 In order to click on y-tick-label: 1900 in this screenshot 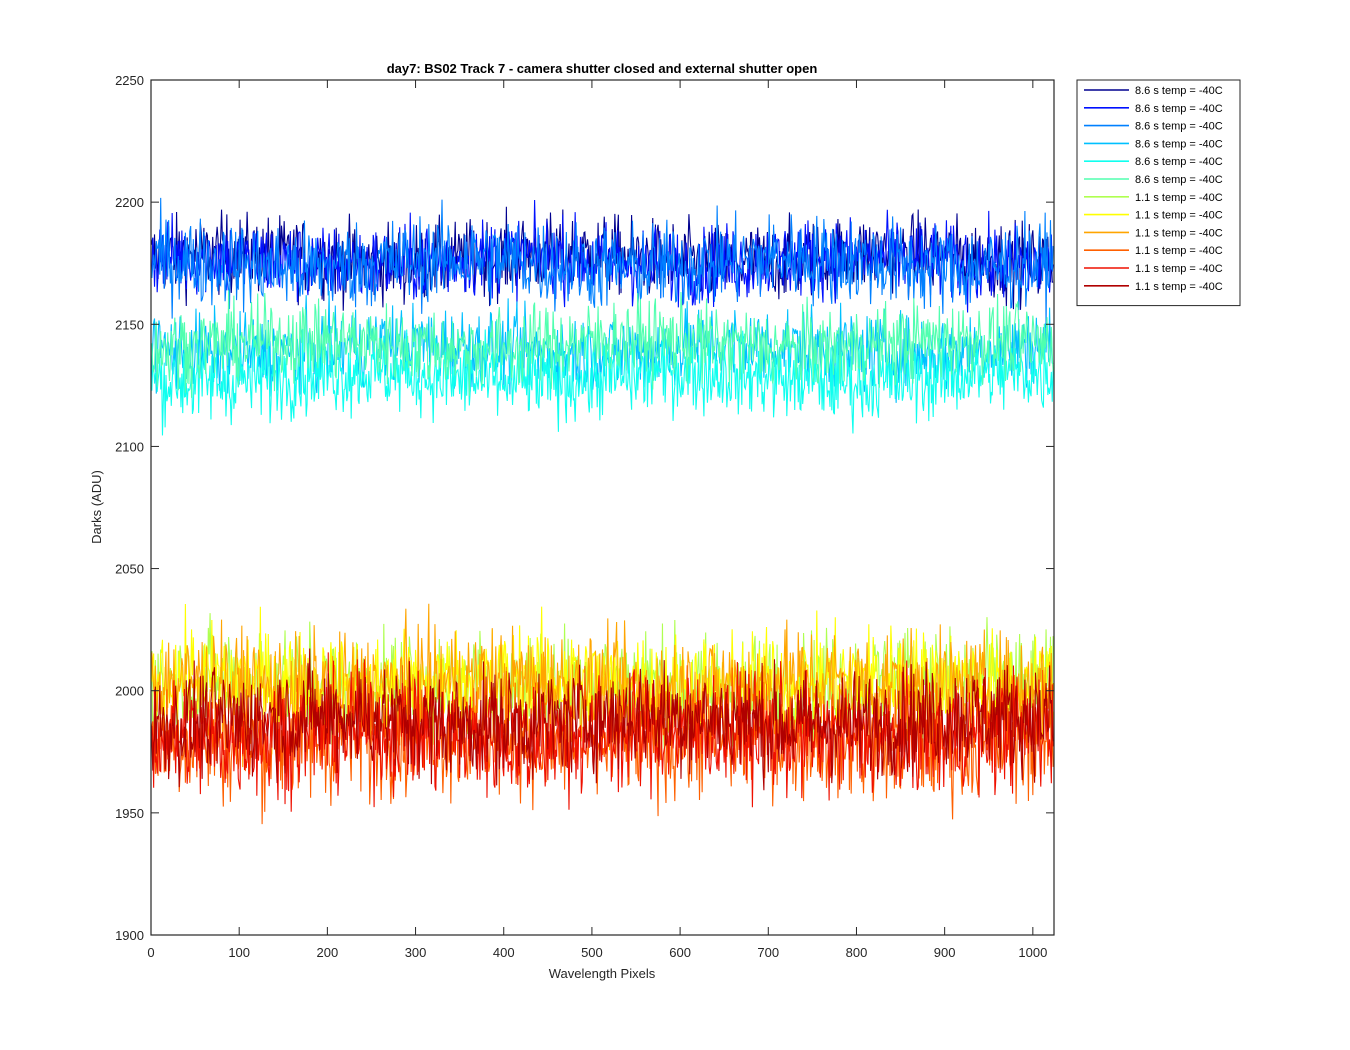, I will do `click(129, 935)`.